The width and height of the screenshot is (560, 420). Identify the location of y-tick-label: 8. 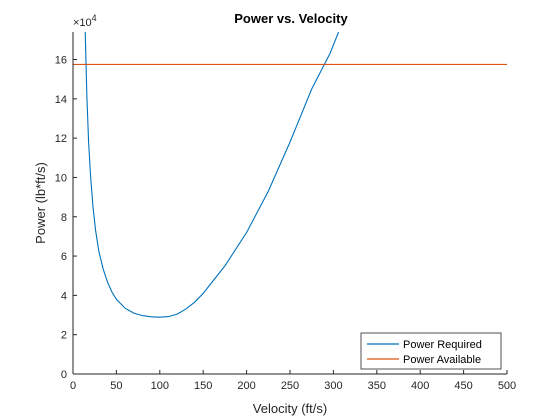
(64, 218).